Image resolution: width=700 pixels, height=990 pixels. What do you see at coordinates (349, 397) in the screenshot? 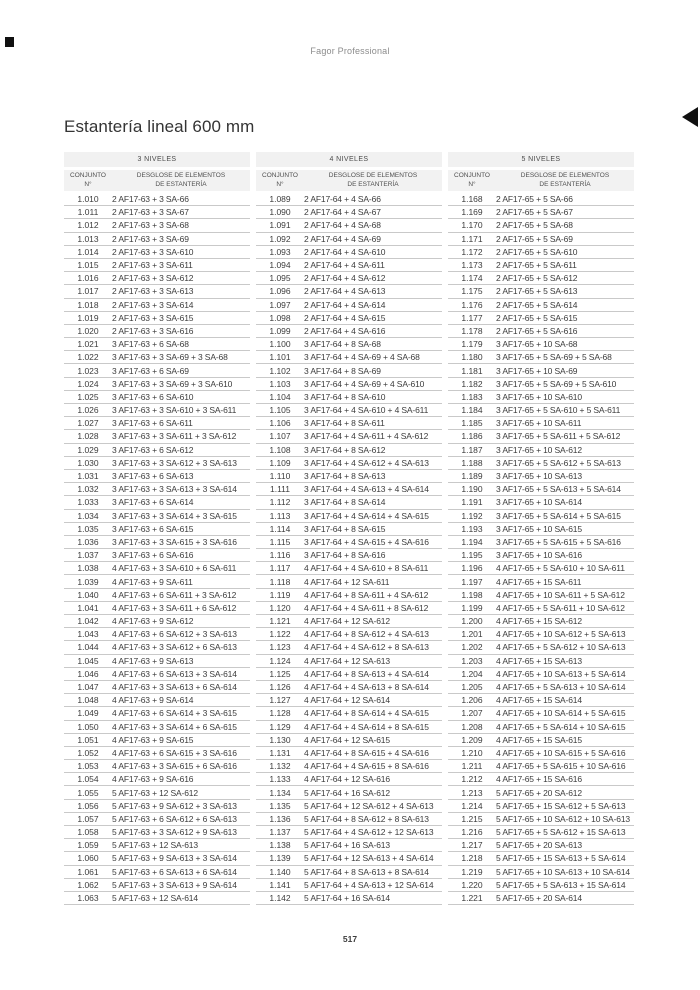
I see `table-row: 1.104 3 AF17-64 + 8 SA-610` at bounding box center [349, 397].